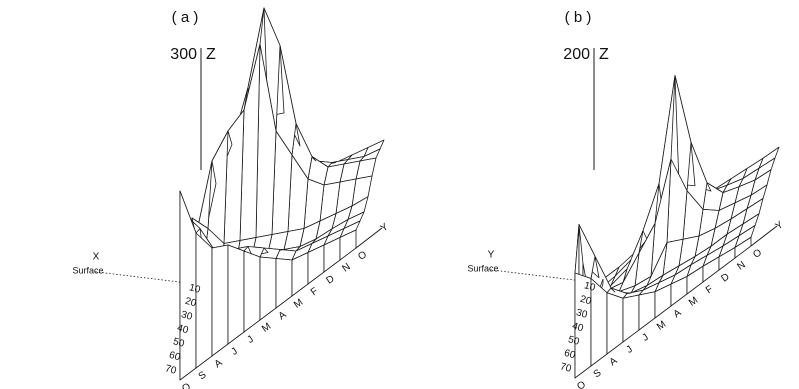 Image resolution: width=799 pixels, height=389 pixels. Describe the element at coordinates (566, 368) in the screenshot. I see `panel-b-x-tick: 70` at that location.